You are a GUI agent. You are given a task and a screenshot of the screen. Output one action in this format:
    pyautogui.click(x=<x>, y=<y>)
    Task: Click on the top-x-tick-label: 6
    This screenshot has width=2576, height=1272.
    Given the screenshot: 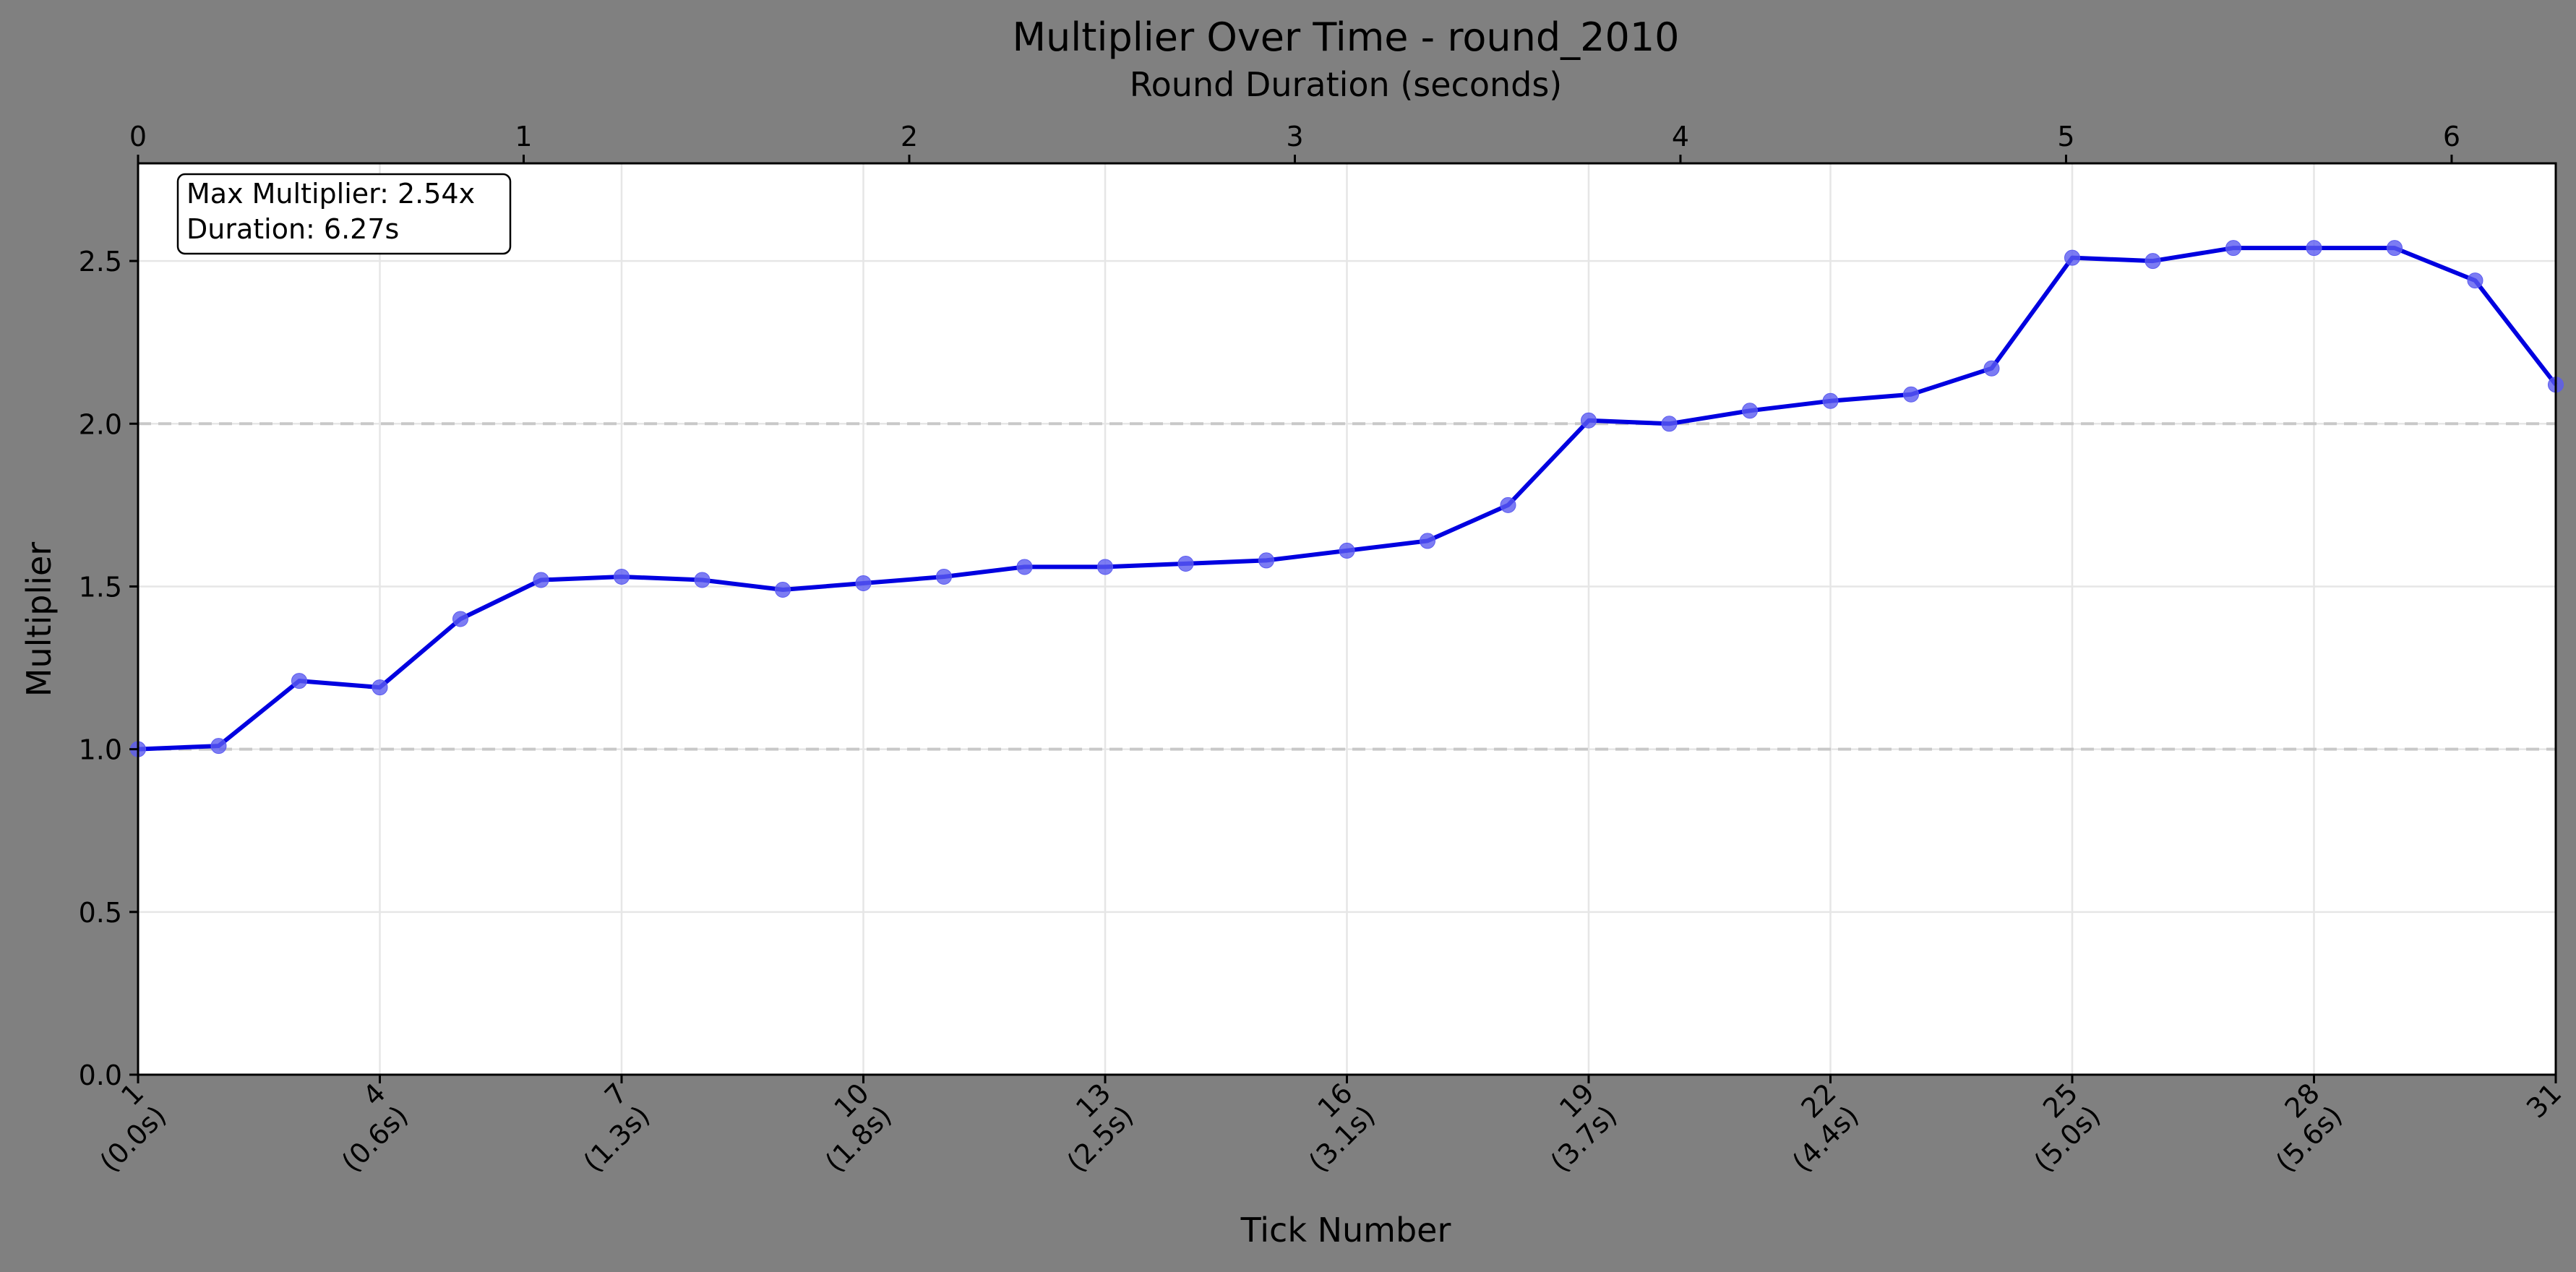 What is the action you would take?
    pyautogui.click(x=2451, y=136)
    